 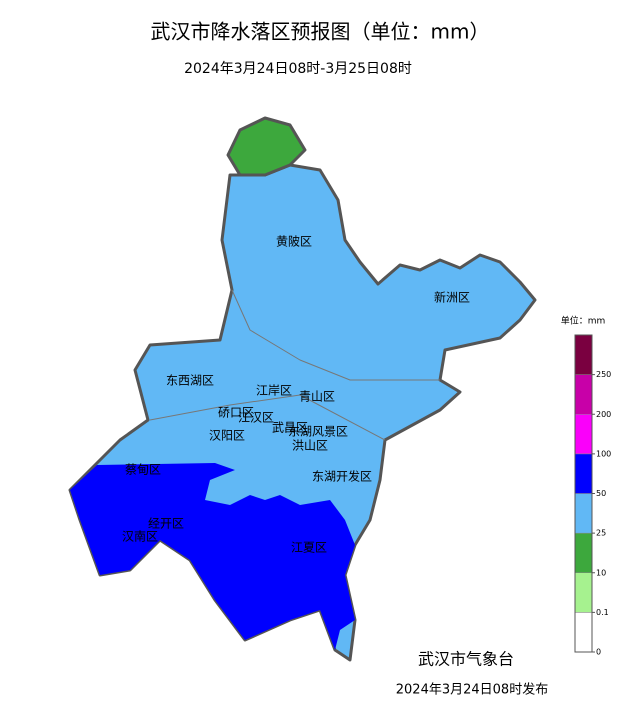 What do you see at coordinates (143, 470) in the screenshot?
I see `district-label: 蔡甸区` at bounding box center [143, 470].